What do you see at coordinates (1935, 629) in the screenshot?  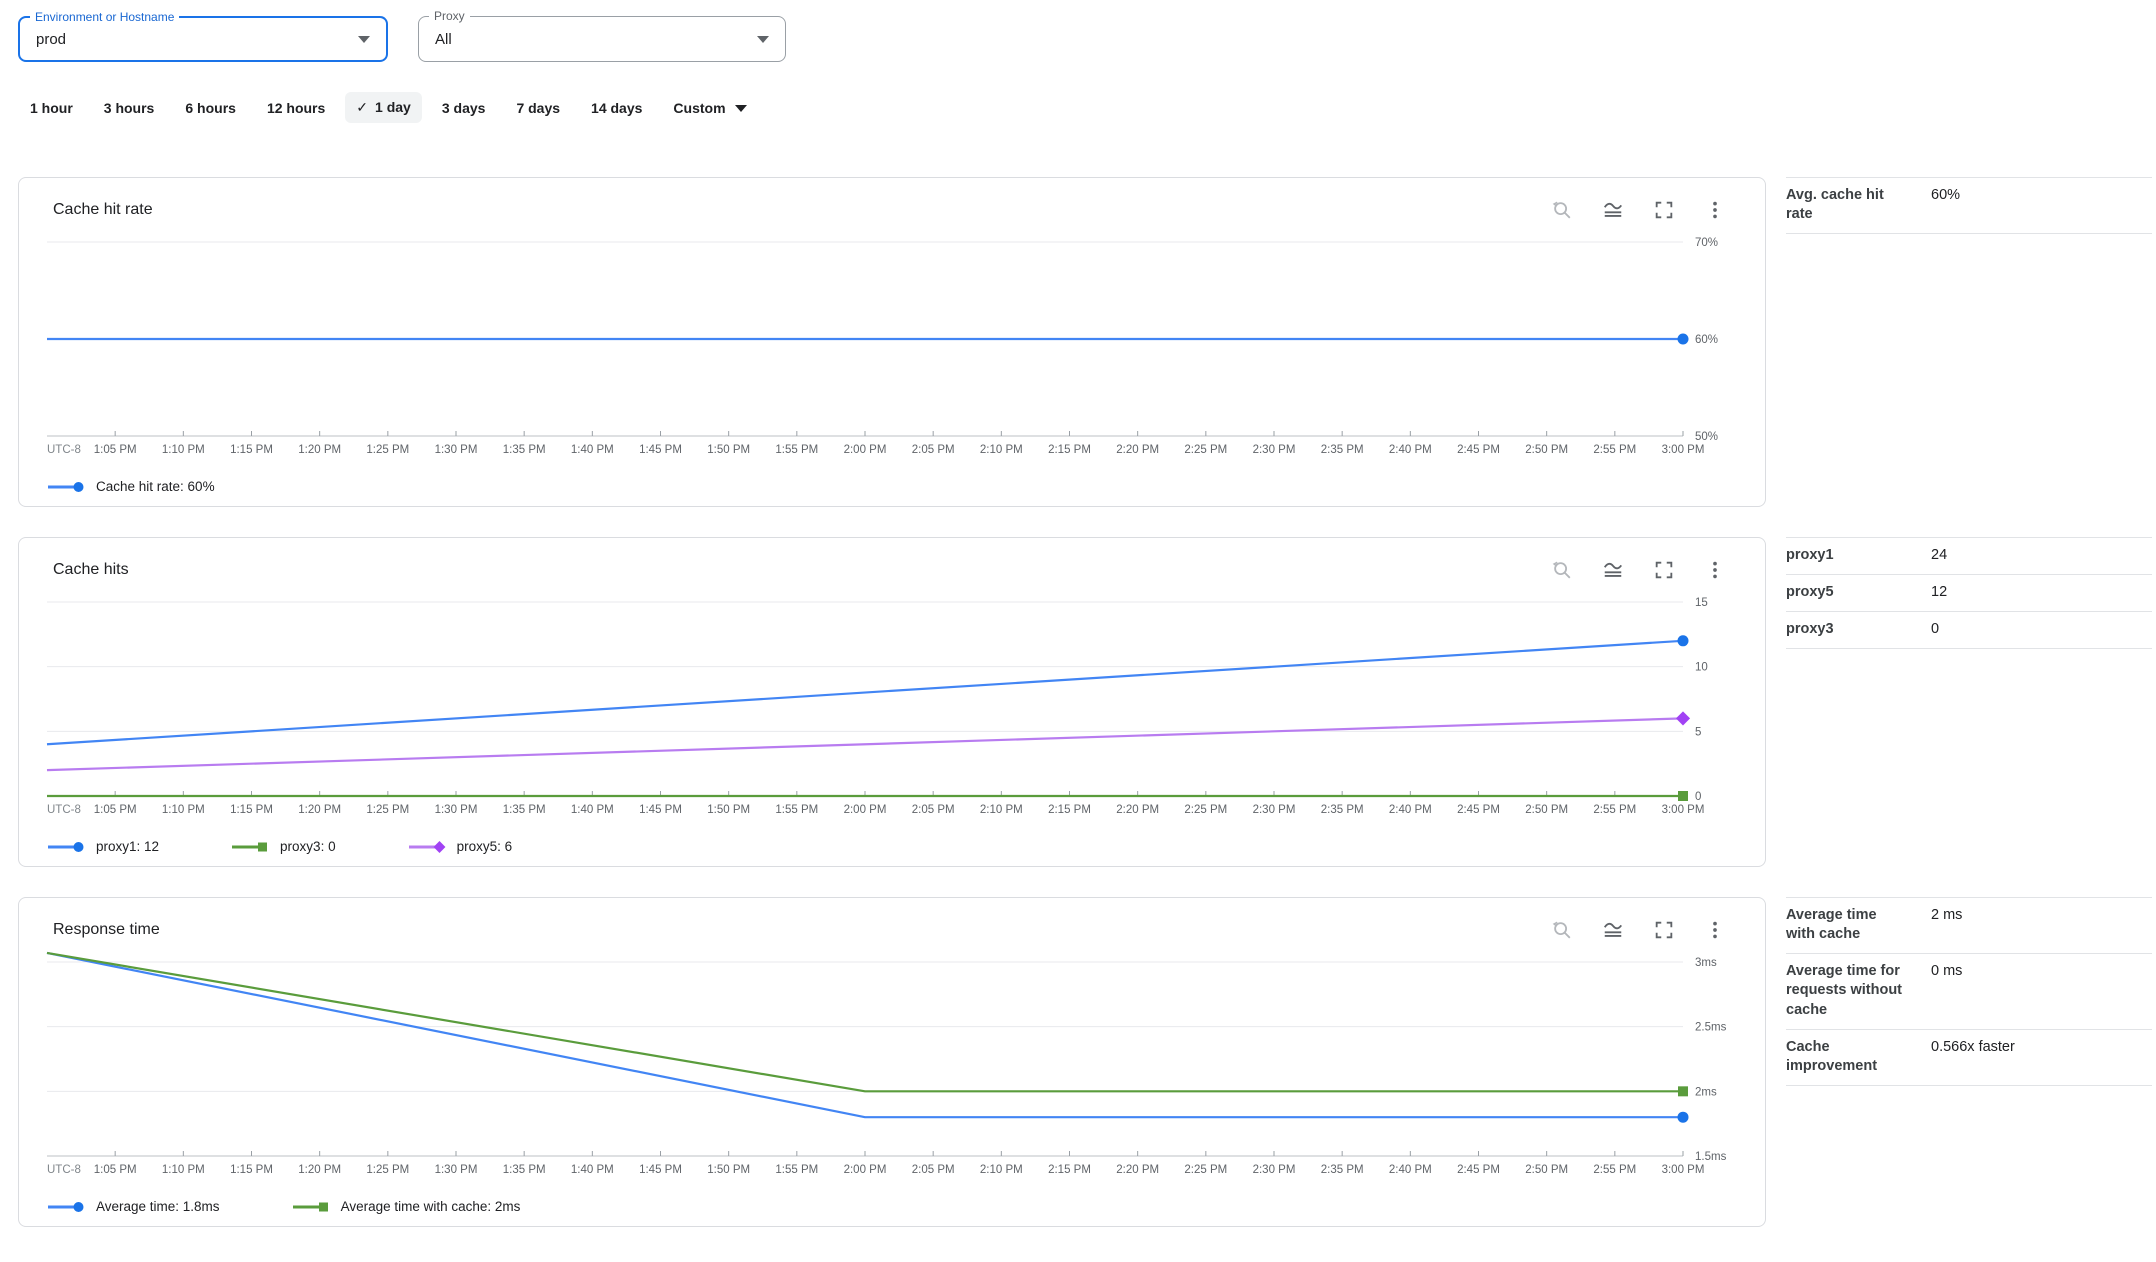 I see `stat-value: 0` at bounding box center [1935, 629].